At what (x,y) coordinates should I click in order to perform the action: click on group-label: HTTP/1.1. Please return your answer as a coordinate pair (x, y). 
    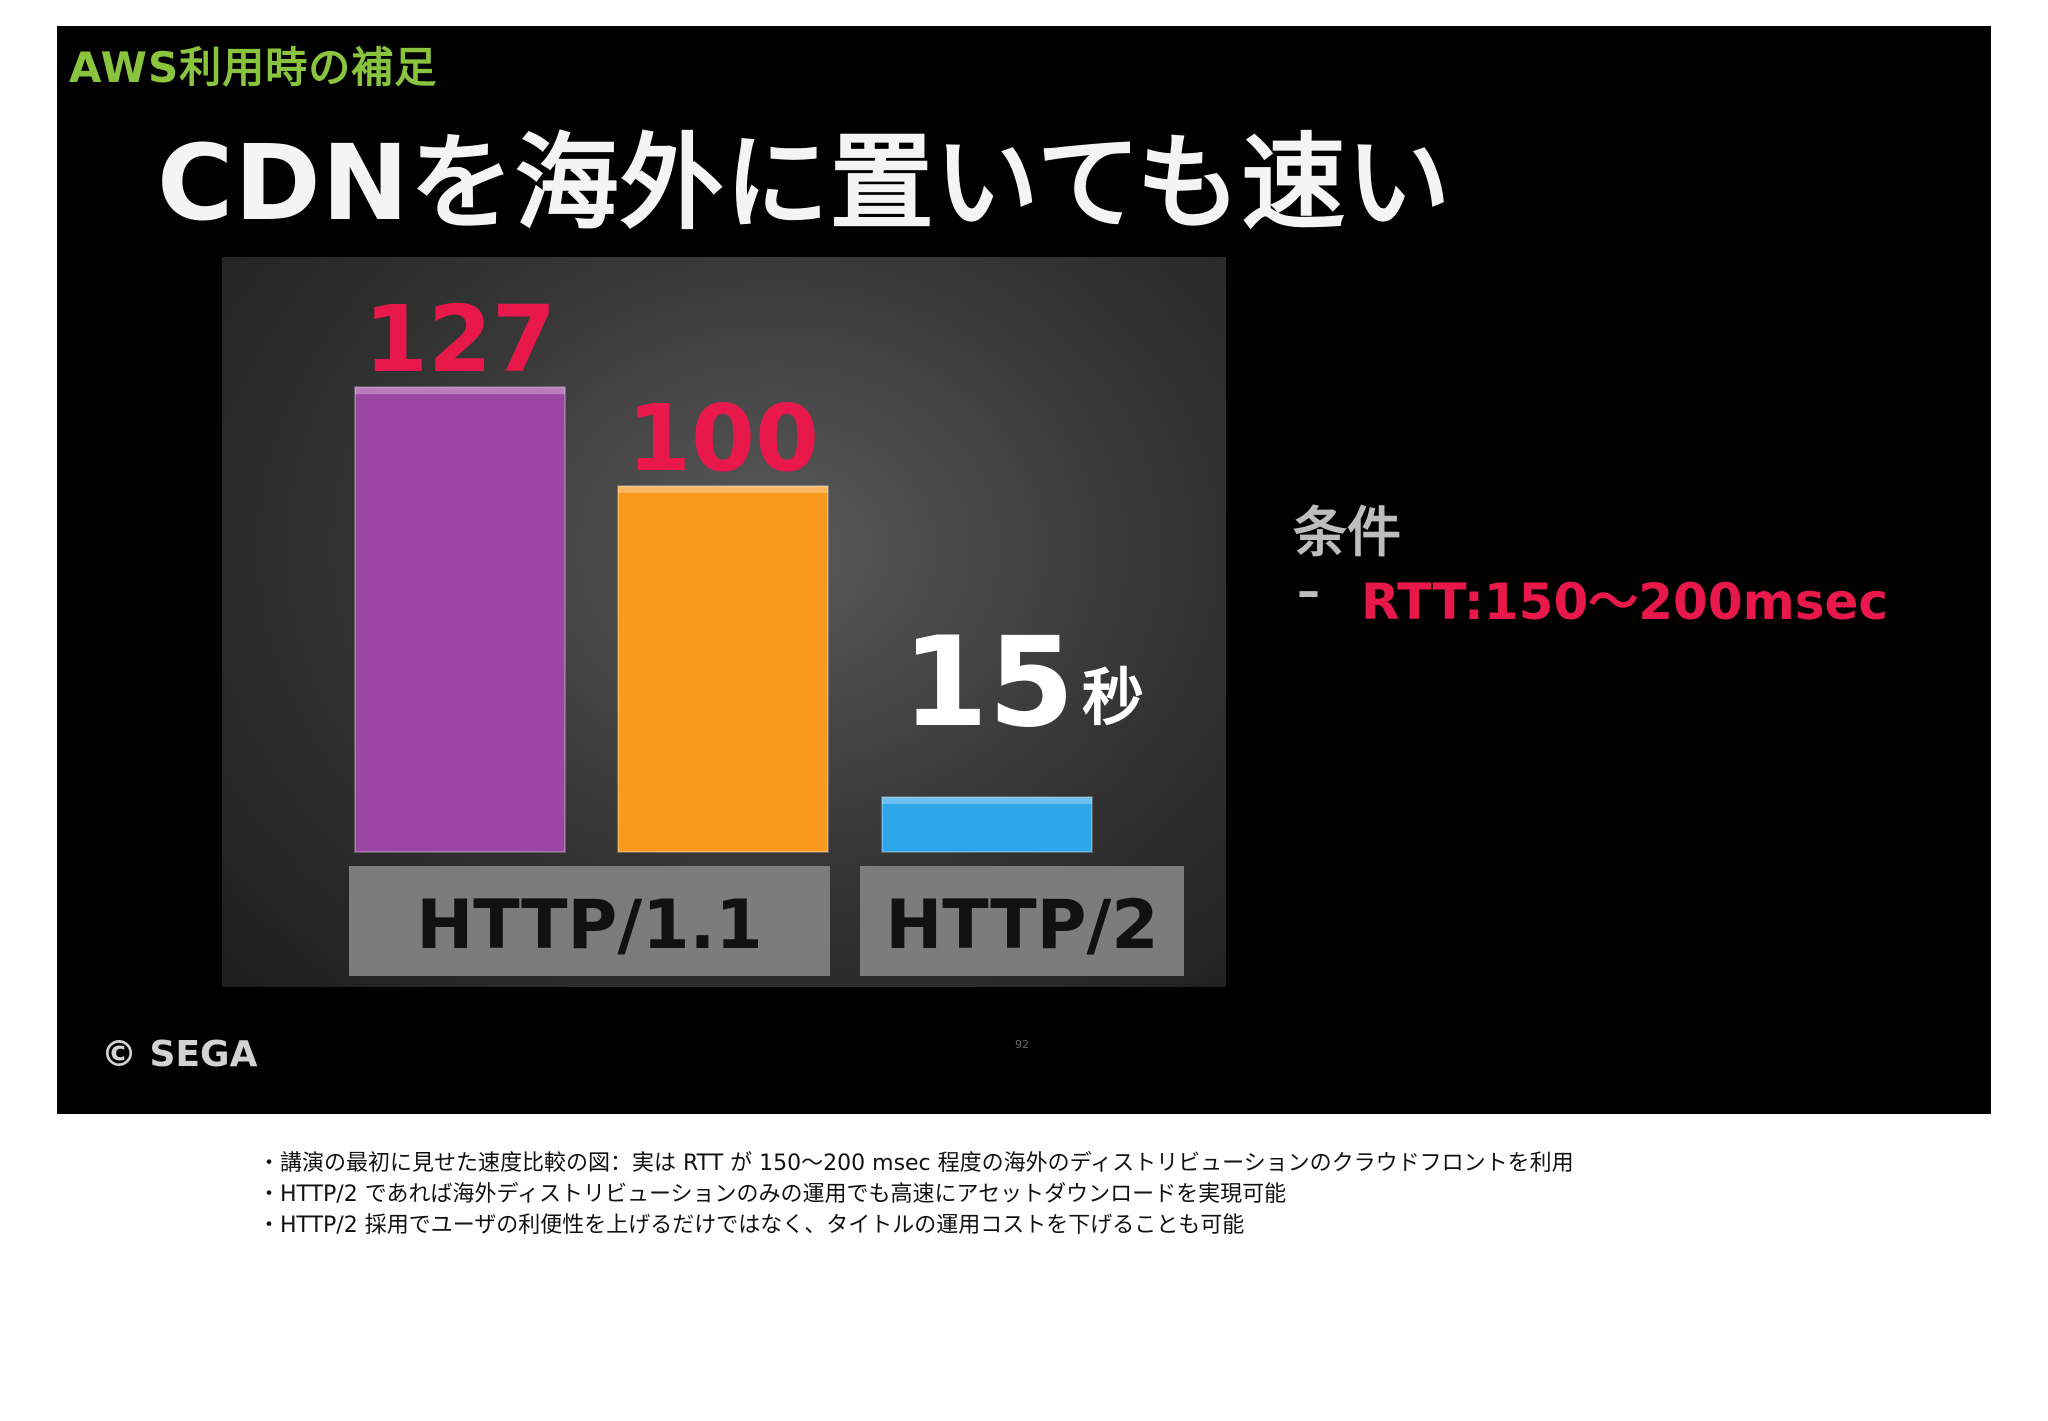
    Looking at the image, I should click on (589, 925).